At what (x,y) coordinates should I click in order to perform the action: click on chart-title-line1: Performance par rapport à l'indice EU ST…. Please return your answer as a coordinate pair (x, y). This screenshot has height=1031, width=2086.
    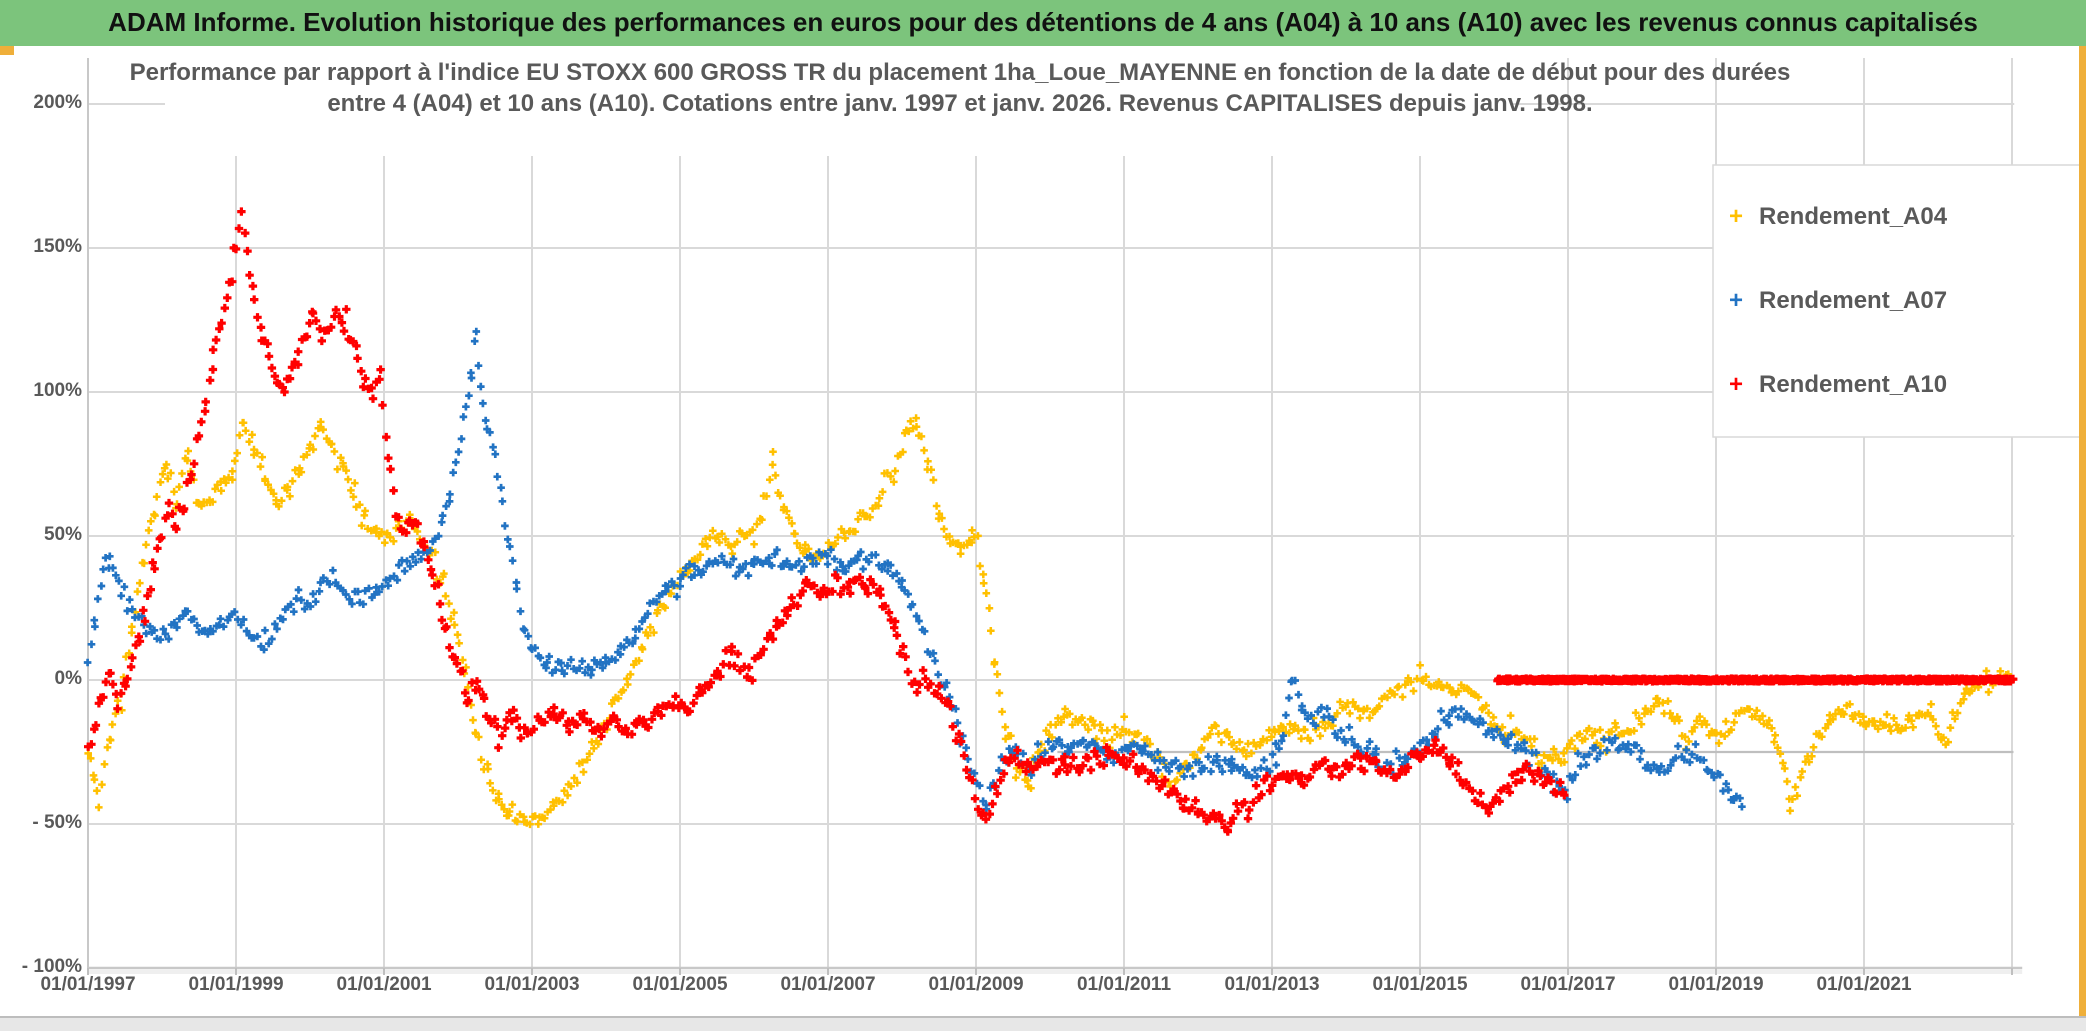
    Looking at the image, I should click on (960, 72).